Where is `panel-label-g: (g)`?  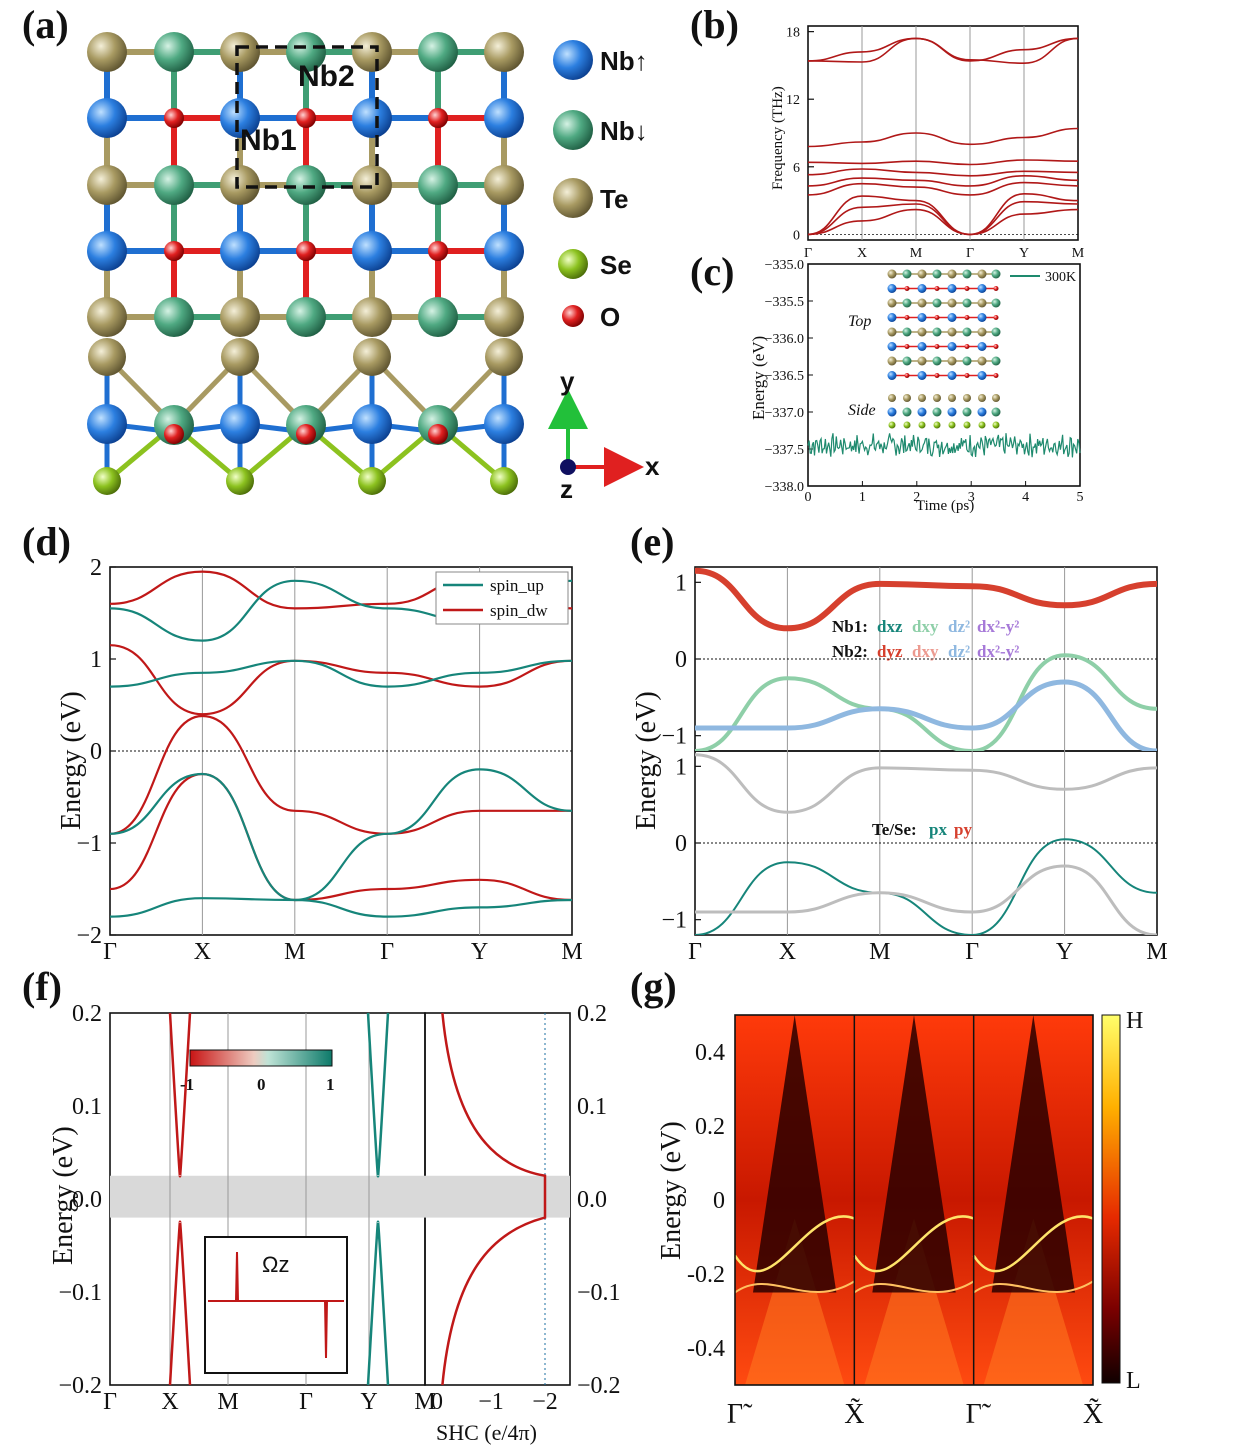 panel-label-g: (g) is located at coordinates (653, 986).